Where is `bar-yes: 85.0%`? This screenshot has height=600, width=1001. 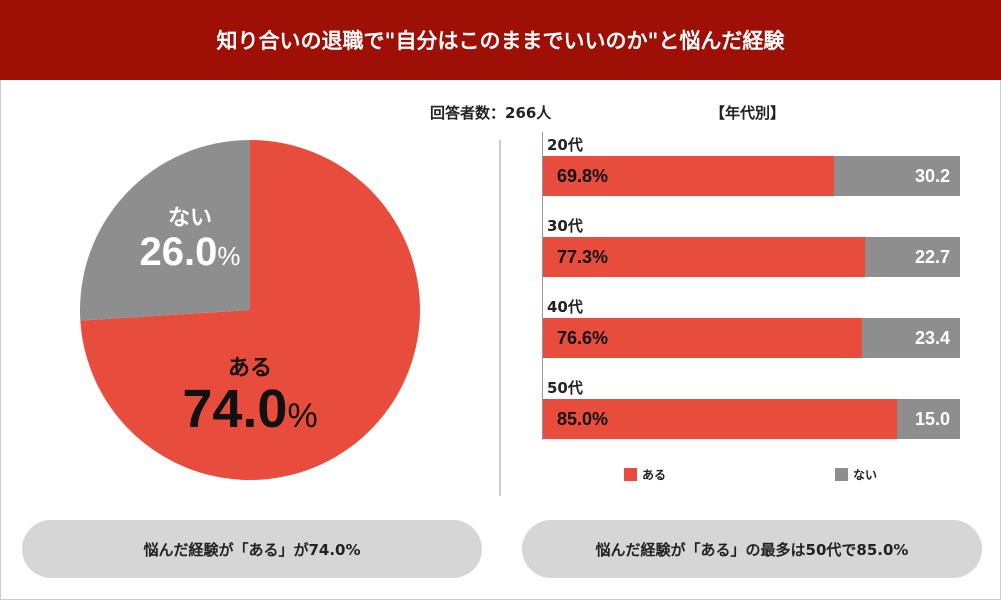
bar-yes: 85.0% is located at coordinates (720, 419).